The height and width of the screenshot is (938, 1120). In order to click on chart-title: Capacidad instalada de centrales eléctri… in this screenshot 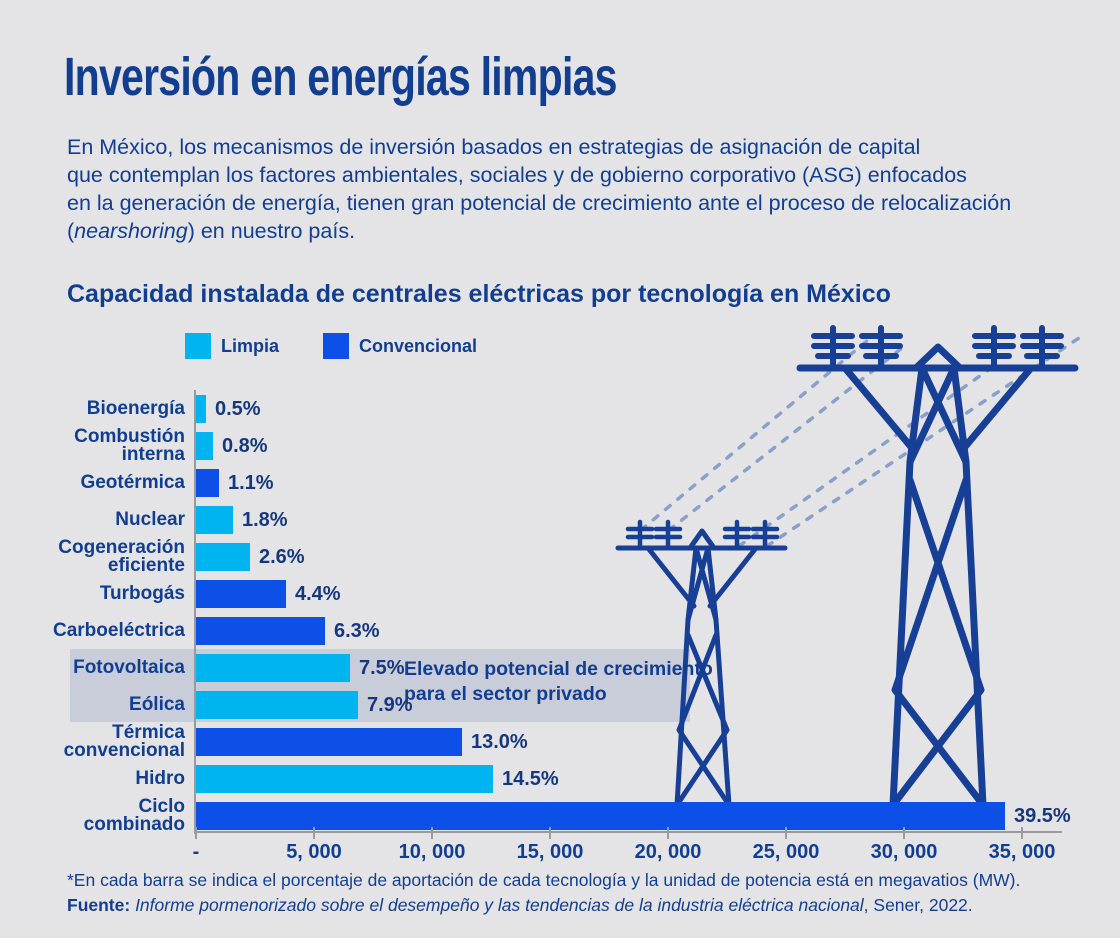, I will do `click(479, 294)`.